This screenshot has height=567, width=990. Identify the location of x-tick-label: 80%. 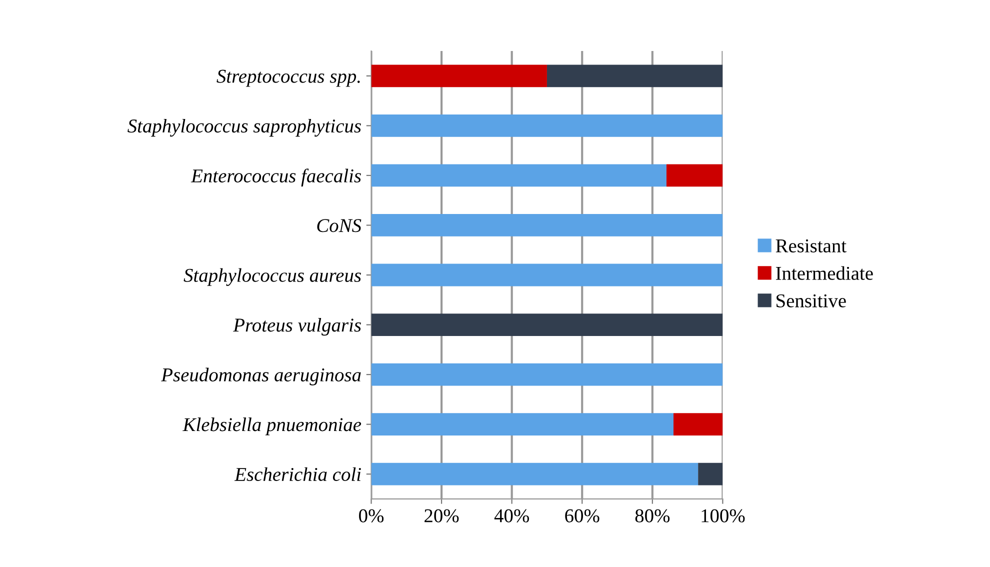
(652, 515).